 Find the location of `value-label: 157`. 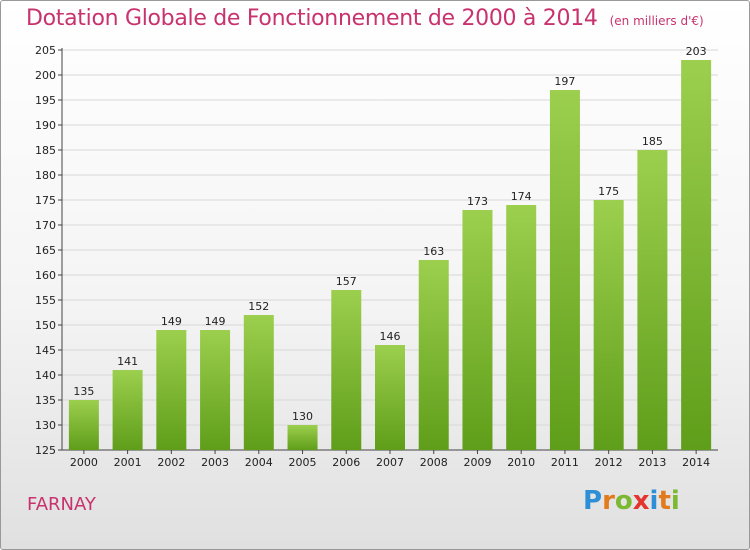

value-label: 157 is located at coordinates (346, 281).